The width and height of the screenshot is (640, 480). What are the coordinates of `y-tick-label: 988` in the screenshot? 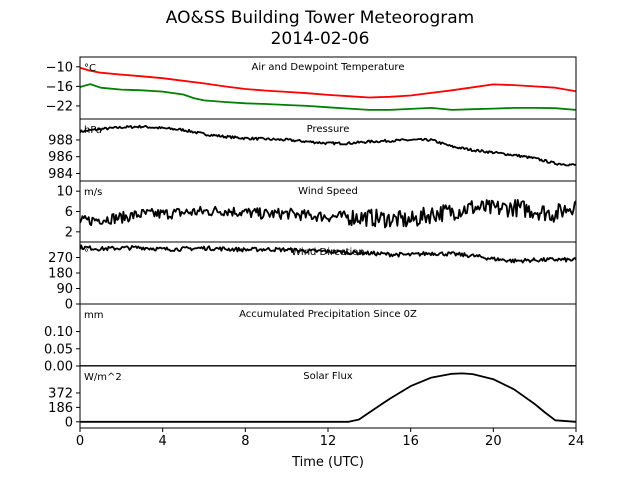 It's located at (60, 140).